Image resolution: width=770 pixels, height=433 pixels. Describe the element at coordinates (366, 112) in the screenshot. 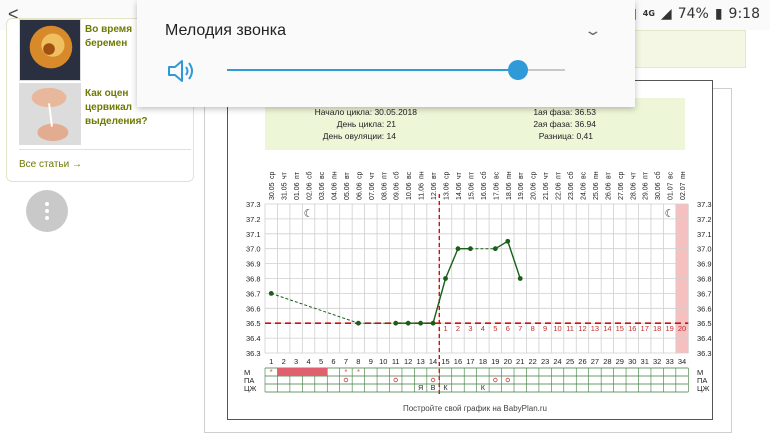

I see `cycle-start-text: Начало цикла: 30.05.2018` at that location.